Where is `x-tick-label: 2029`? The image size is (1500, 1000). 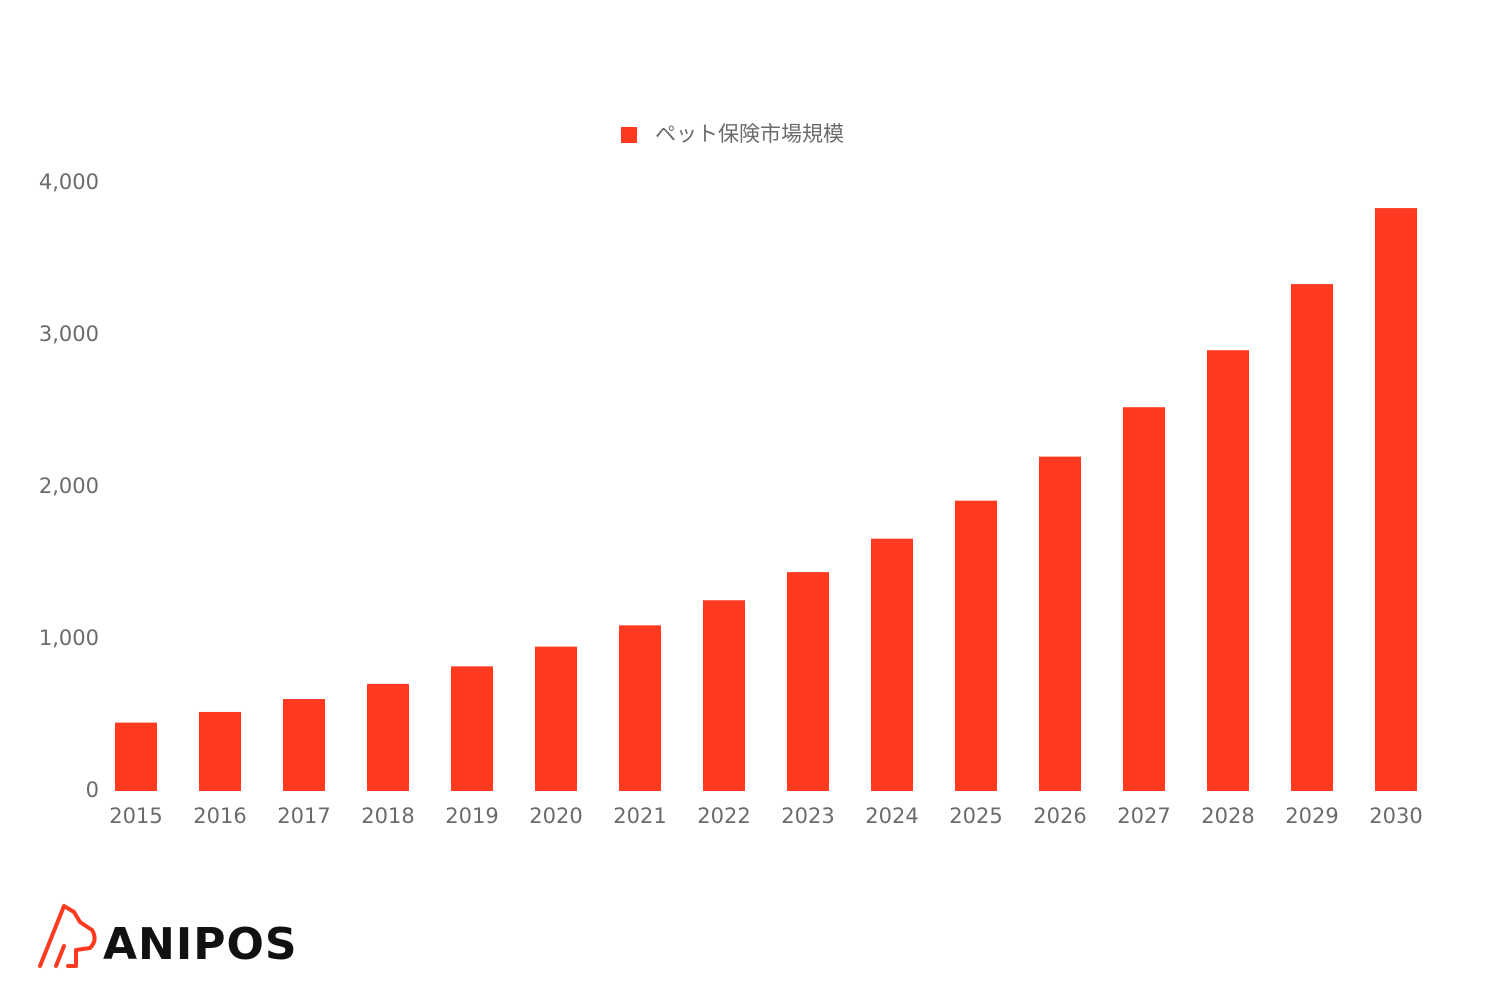
x-tick-label: 2029 is located at coordinates (1311, 816).